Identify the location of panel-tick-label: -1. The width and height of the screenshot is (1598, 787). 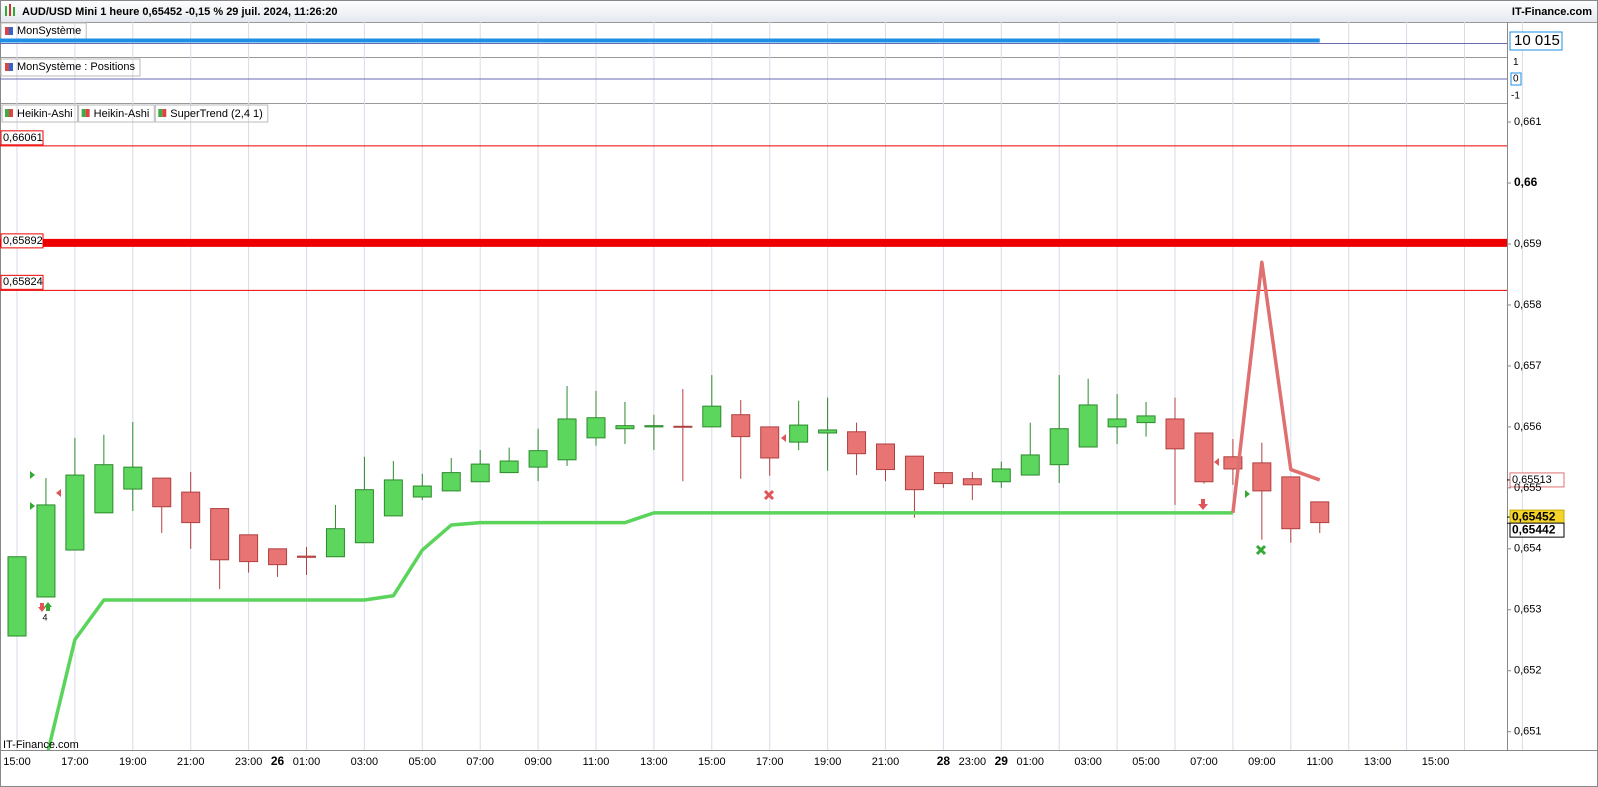
(1515, 95).